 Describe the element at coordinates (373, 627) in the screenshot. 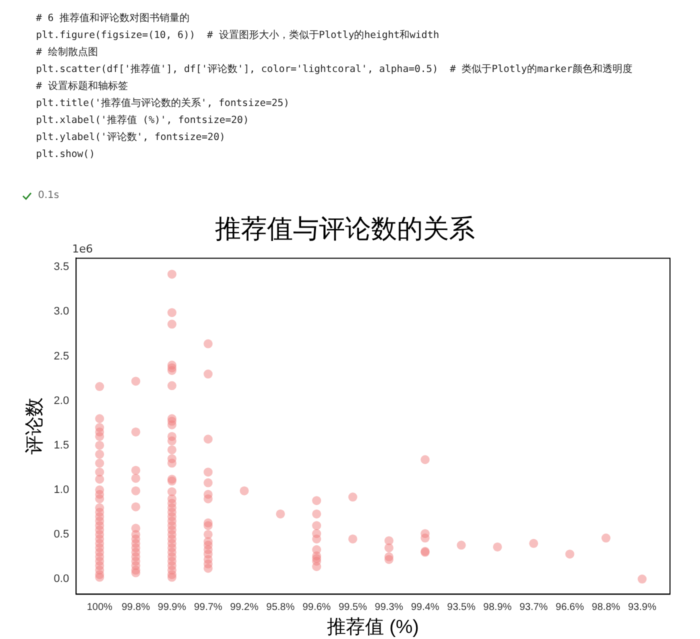

I see `x-axis-title: 推荐值 (%)` at that location.